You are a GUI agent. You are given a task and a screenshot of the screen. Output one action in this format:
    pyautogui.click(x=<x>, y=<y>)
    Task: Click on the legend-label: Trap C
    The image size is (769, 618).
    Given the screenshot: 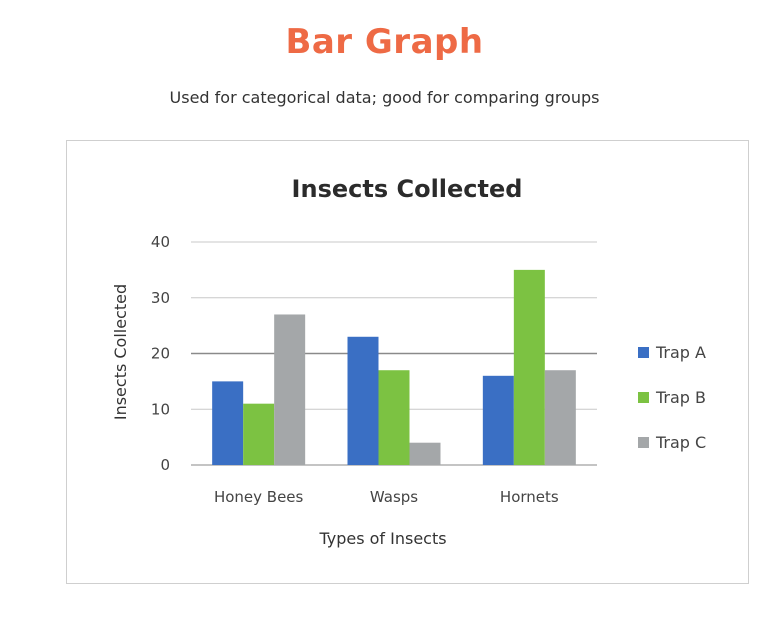 What is the action you would take?
    pyautogui.click(x=680, y=442)
    